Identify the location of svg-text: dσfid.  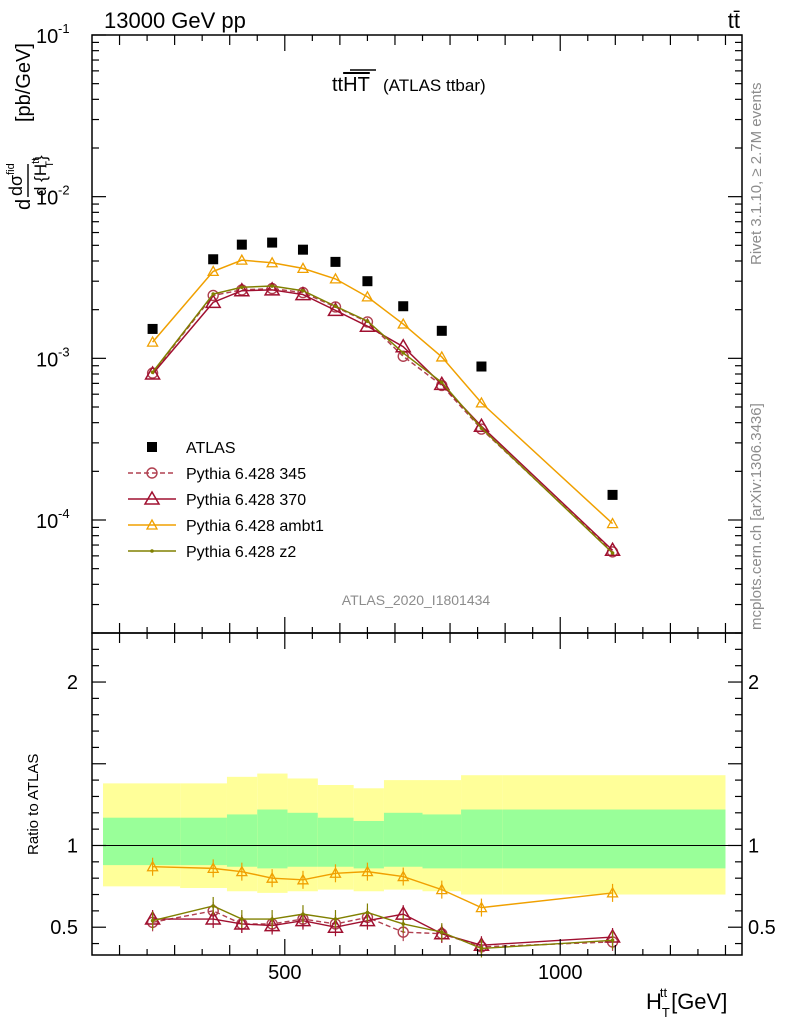
(15, 179).